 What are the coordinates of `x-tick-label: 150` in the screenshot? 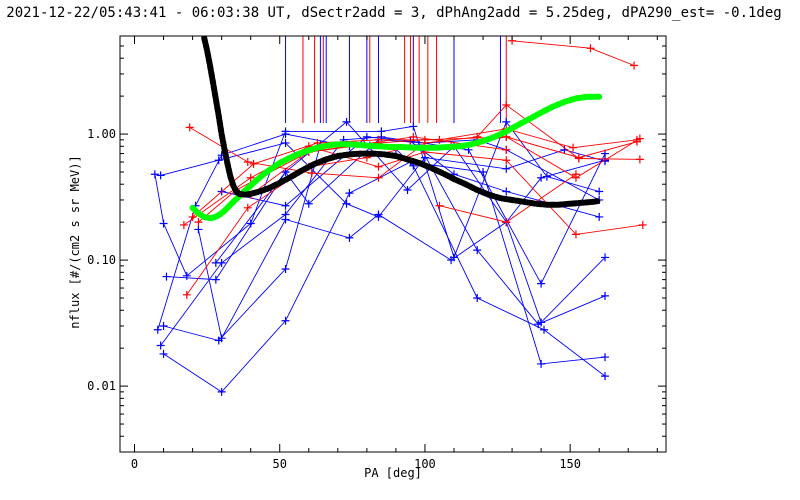 It's located at (570, 464).